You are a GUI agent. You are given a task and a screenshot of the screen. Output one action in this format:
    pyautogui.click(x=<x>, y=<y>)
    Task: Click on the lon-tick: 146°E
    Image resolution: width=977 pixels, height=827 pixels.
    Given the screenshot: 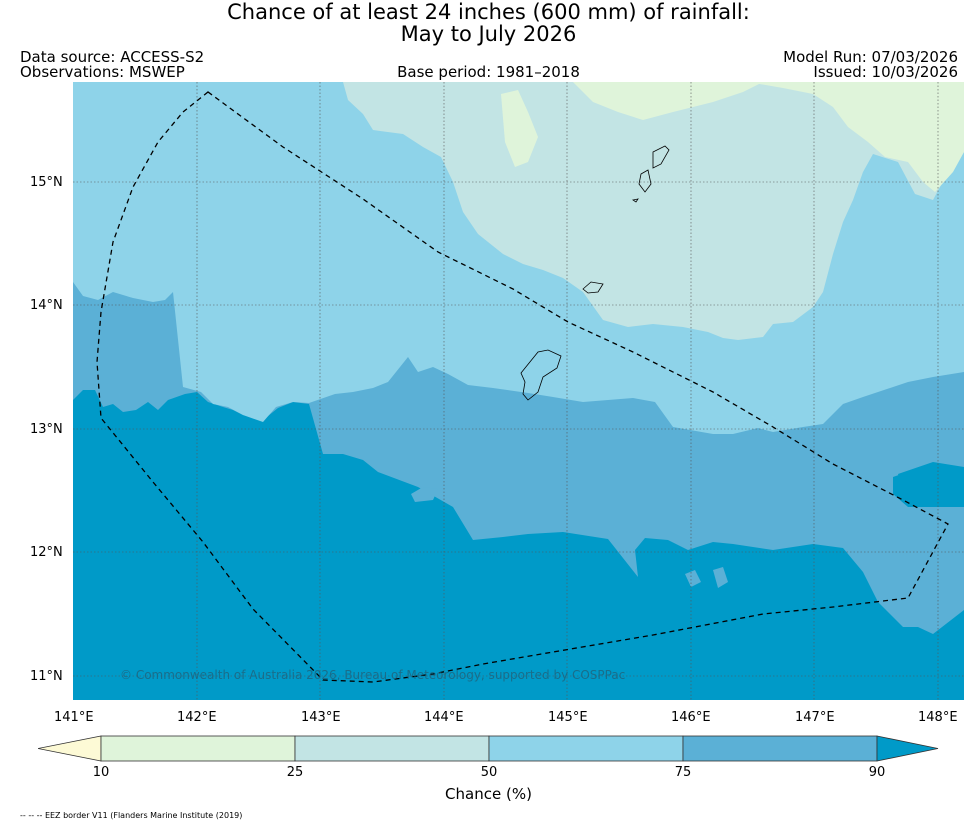 What is the action you would take?
    pyautogui.click(x=691, y=717)
    